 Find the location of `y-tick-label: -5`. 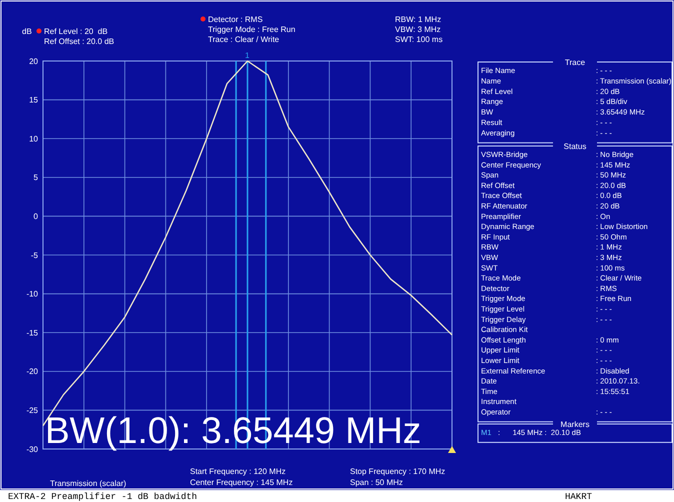

y-tick-label: -5 is located at coordinates (34, 255).